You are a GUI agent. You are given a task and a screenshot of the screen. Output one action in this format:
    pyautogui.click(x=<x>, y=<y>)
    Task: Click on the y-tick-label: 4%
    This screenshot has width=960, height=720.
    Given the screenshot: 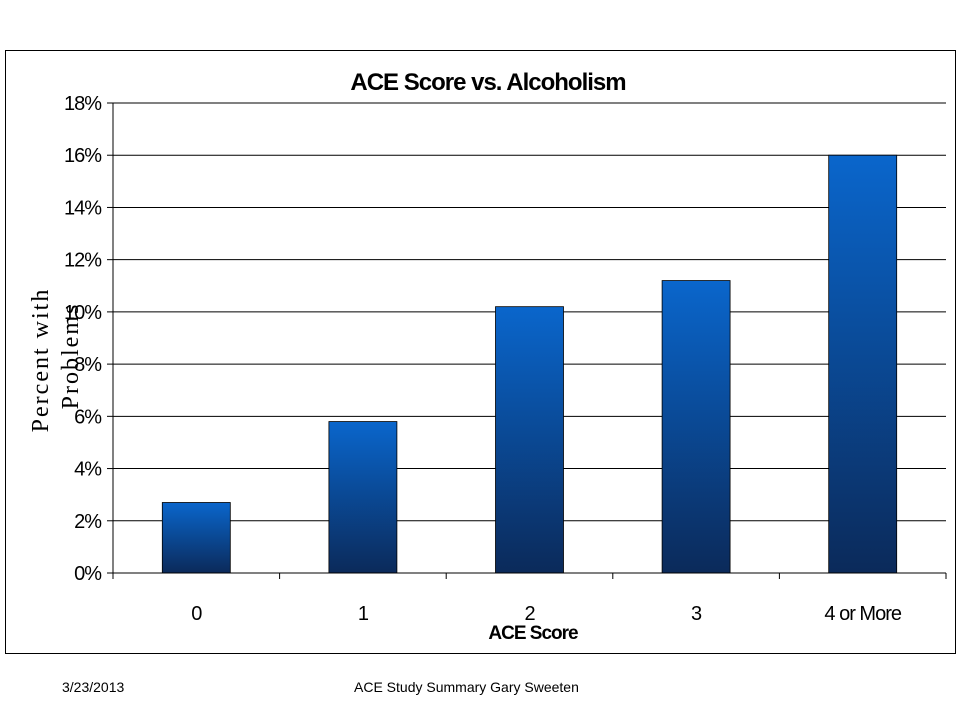 What is the action you would take?
    pyautogui.click(x=88, y=470)
    